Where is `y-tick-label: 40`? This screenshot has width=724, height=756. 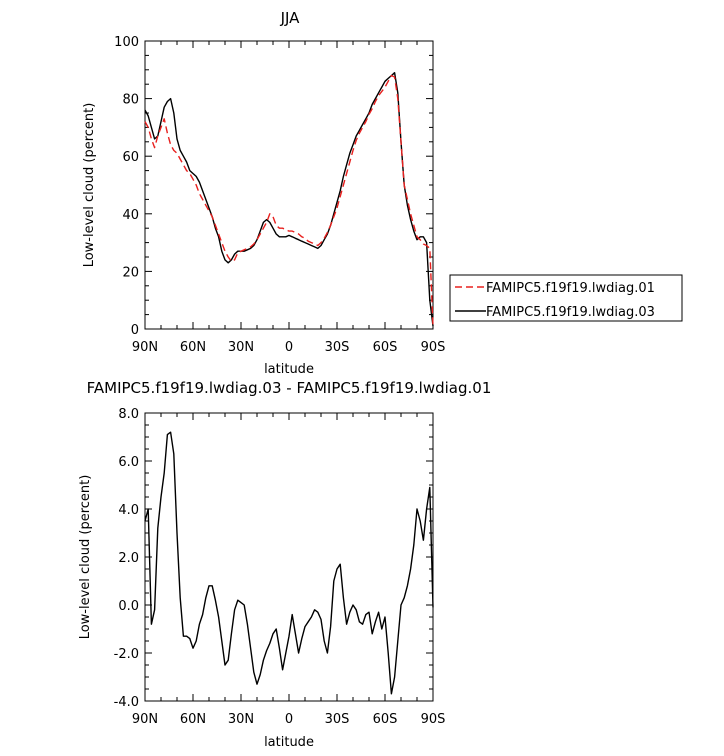 y-tick-label: 40 is located at coordinates (130, 215).